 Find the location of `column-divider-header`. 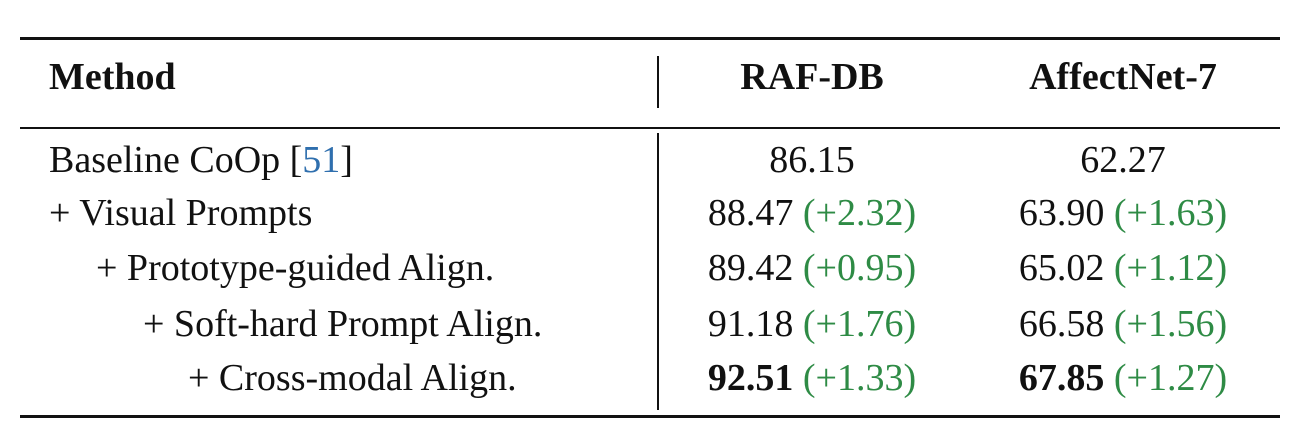

column-divider-header is located at coordinates (658, 82).